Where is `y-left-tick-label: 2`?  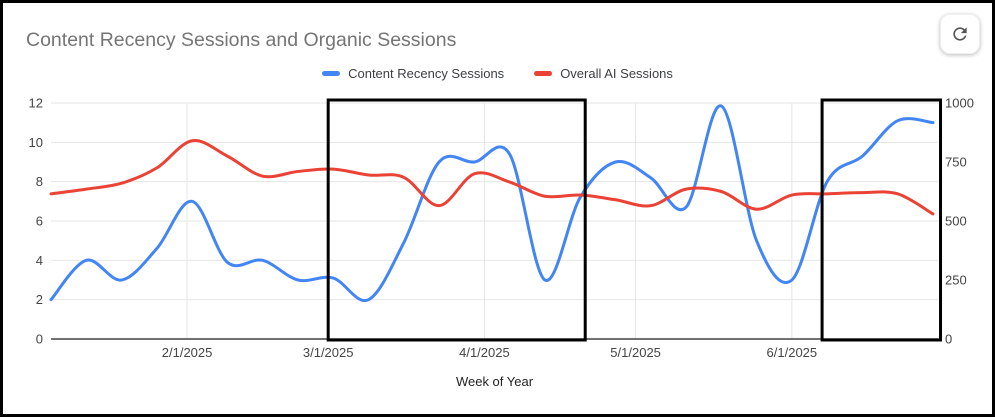
y-left-tick-label: 2 is located at coordinates (39, 299).